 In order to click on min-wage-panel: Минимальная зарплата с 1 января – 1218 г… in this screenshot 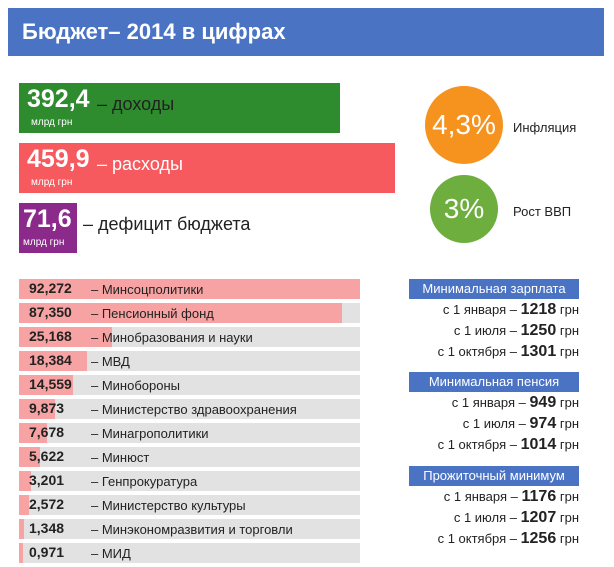, I will do `click(494, 320)`.